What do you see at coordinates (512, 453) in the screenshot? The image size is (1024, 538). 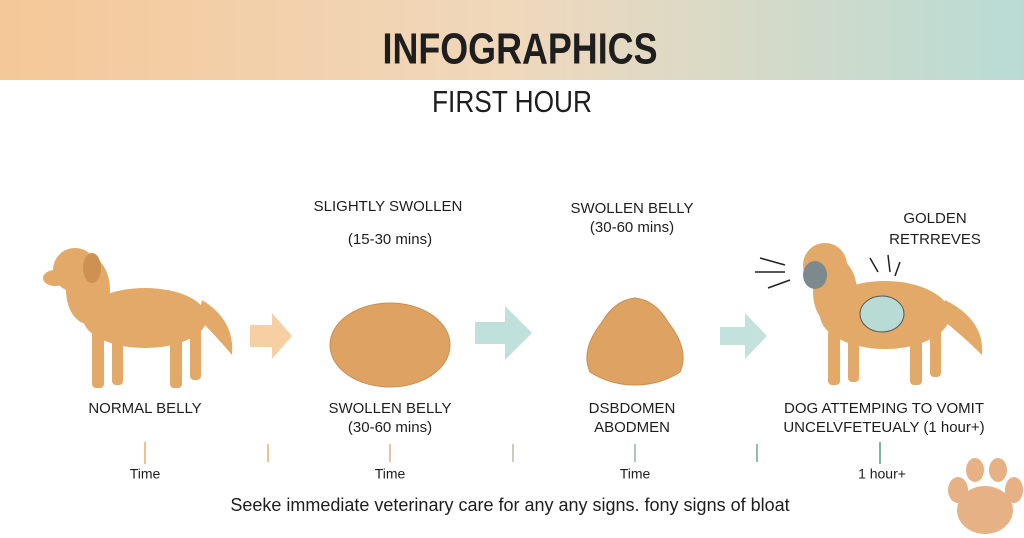 I see `timeline-ticks` at bounding box center [512, 453].